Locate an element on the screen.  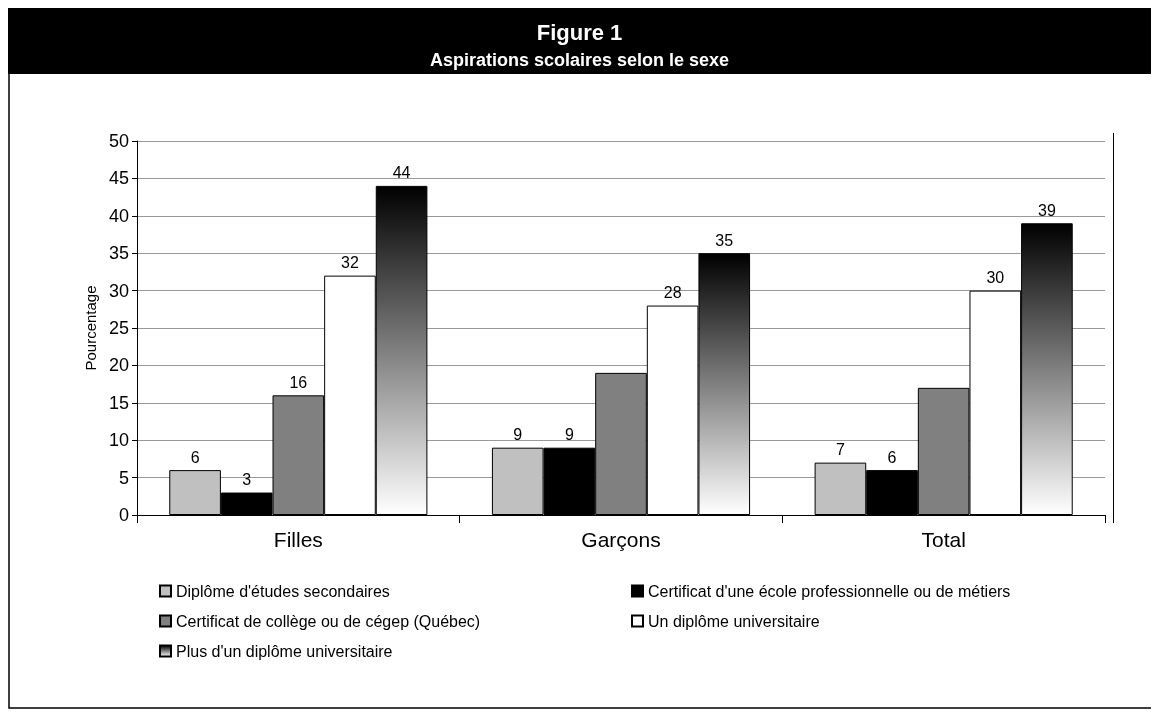
y-tick-label: 25 is located at coordinates (118, 328).